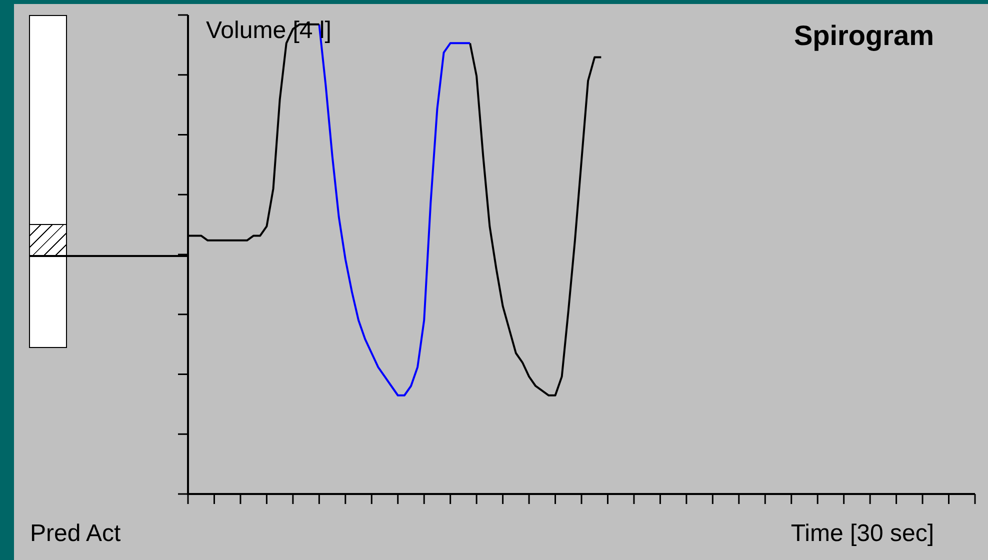 The height and width of the screenshot is (560, 988). What do you see at coordinates (864, 36) in the screenshot?
I see `chart-title: Spirogram` at bounding box center [864, 36].